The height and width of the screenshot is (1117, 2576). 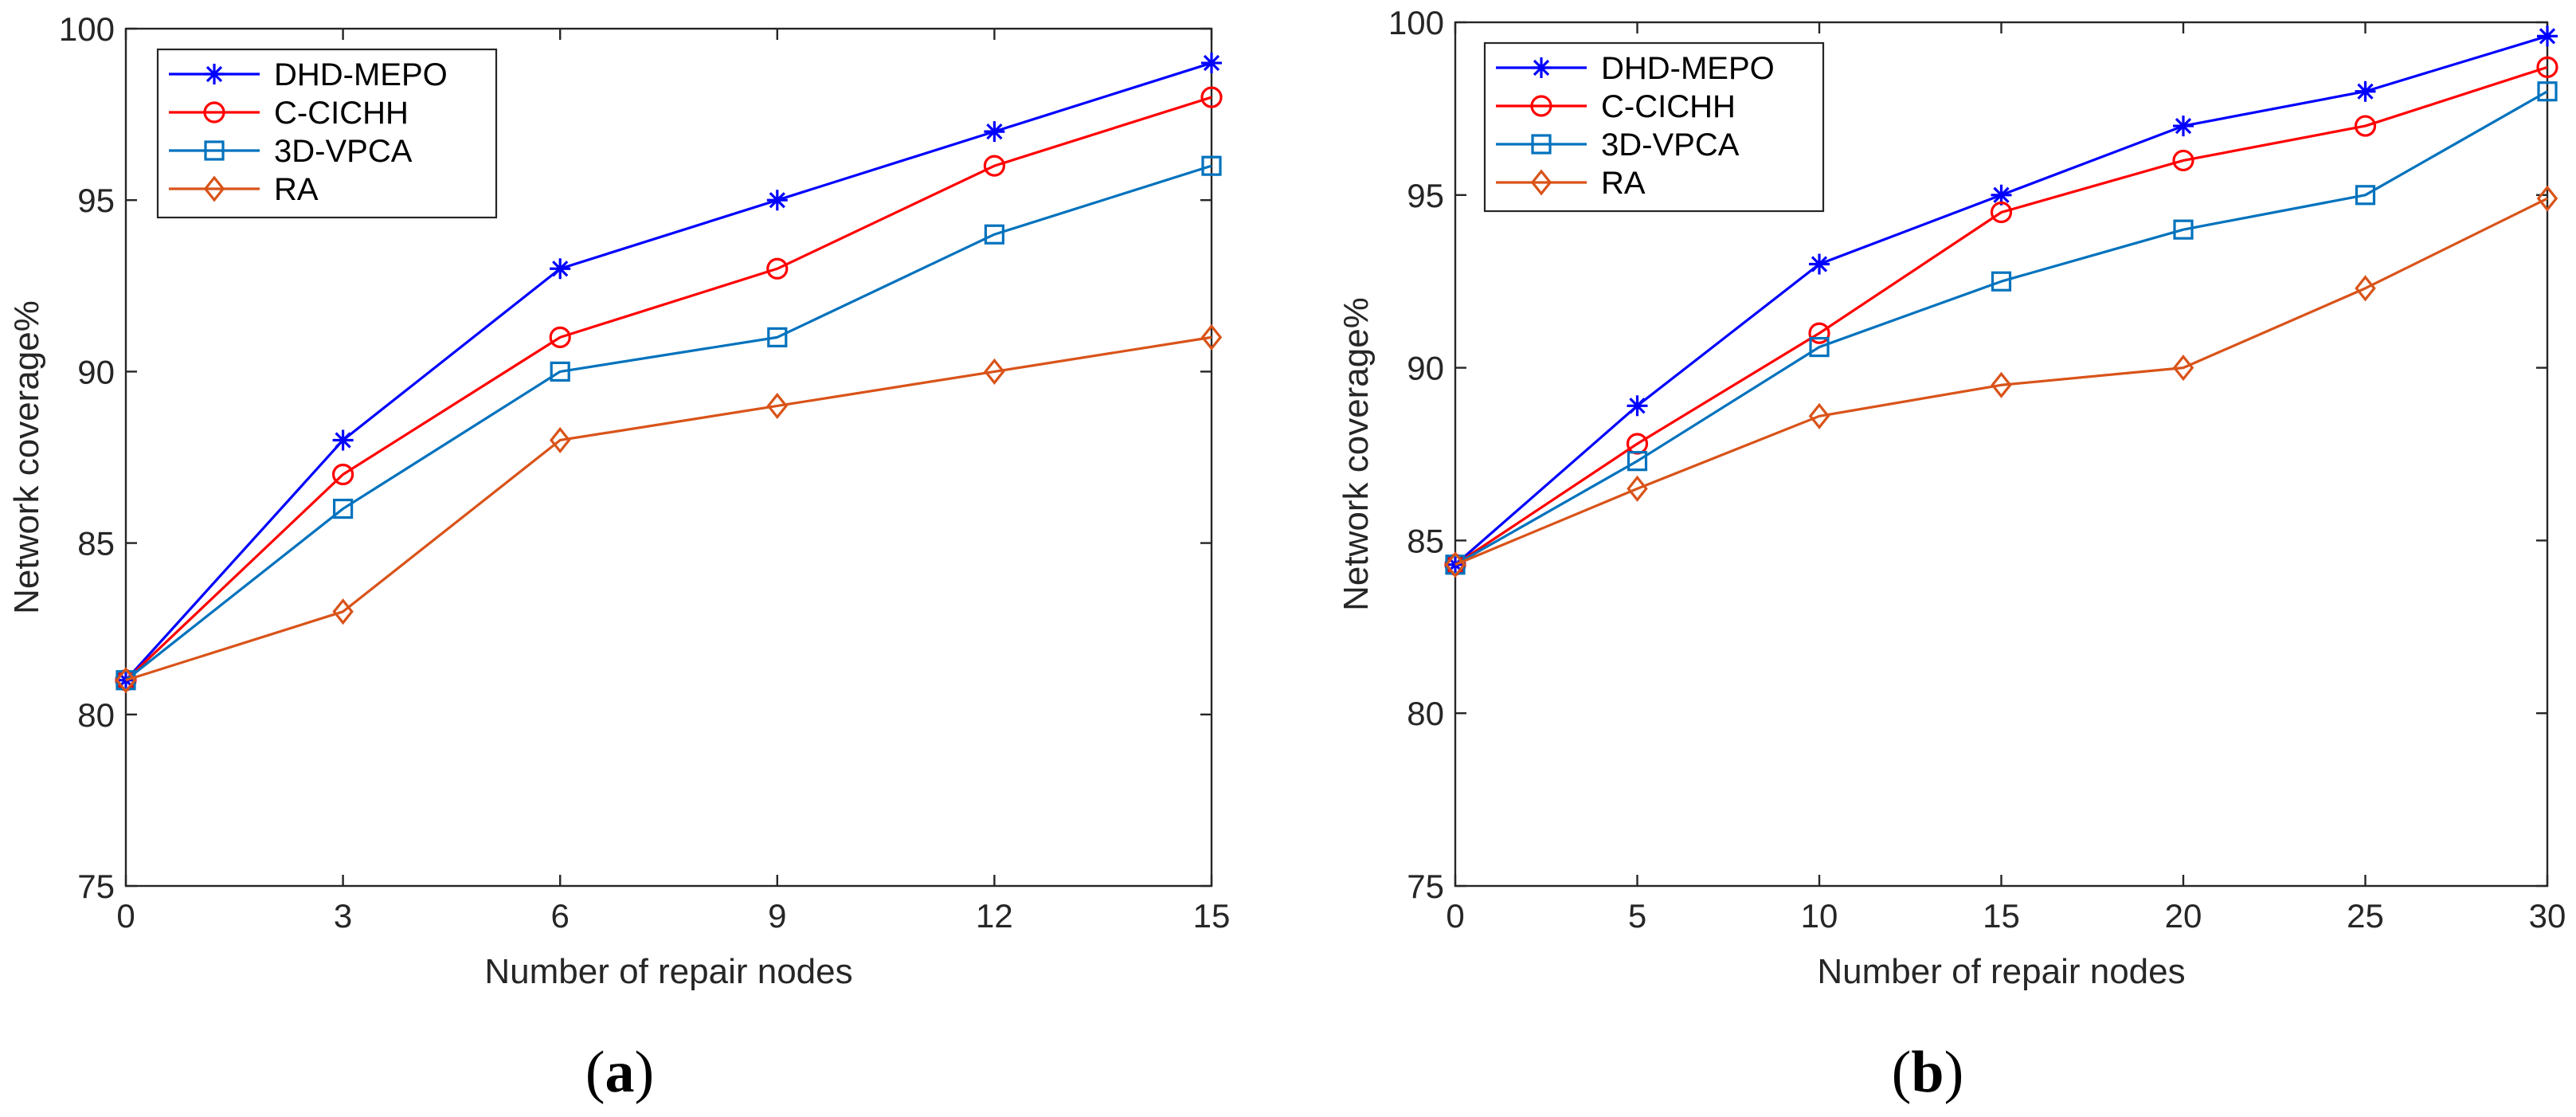 What do you see at coordinates (1637, 916) in the screenshot?
I see `x-tick-label: 5` at bounding box center [1637, 916].